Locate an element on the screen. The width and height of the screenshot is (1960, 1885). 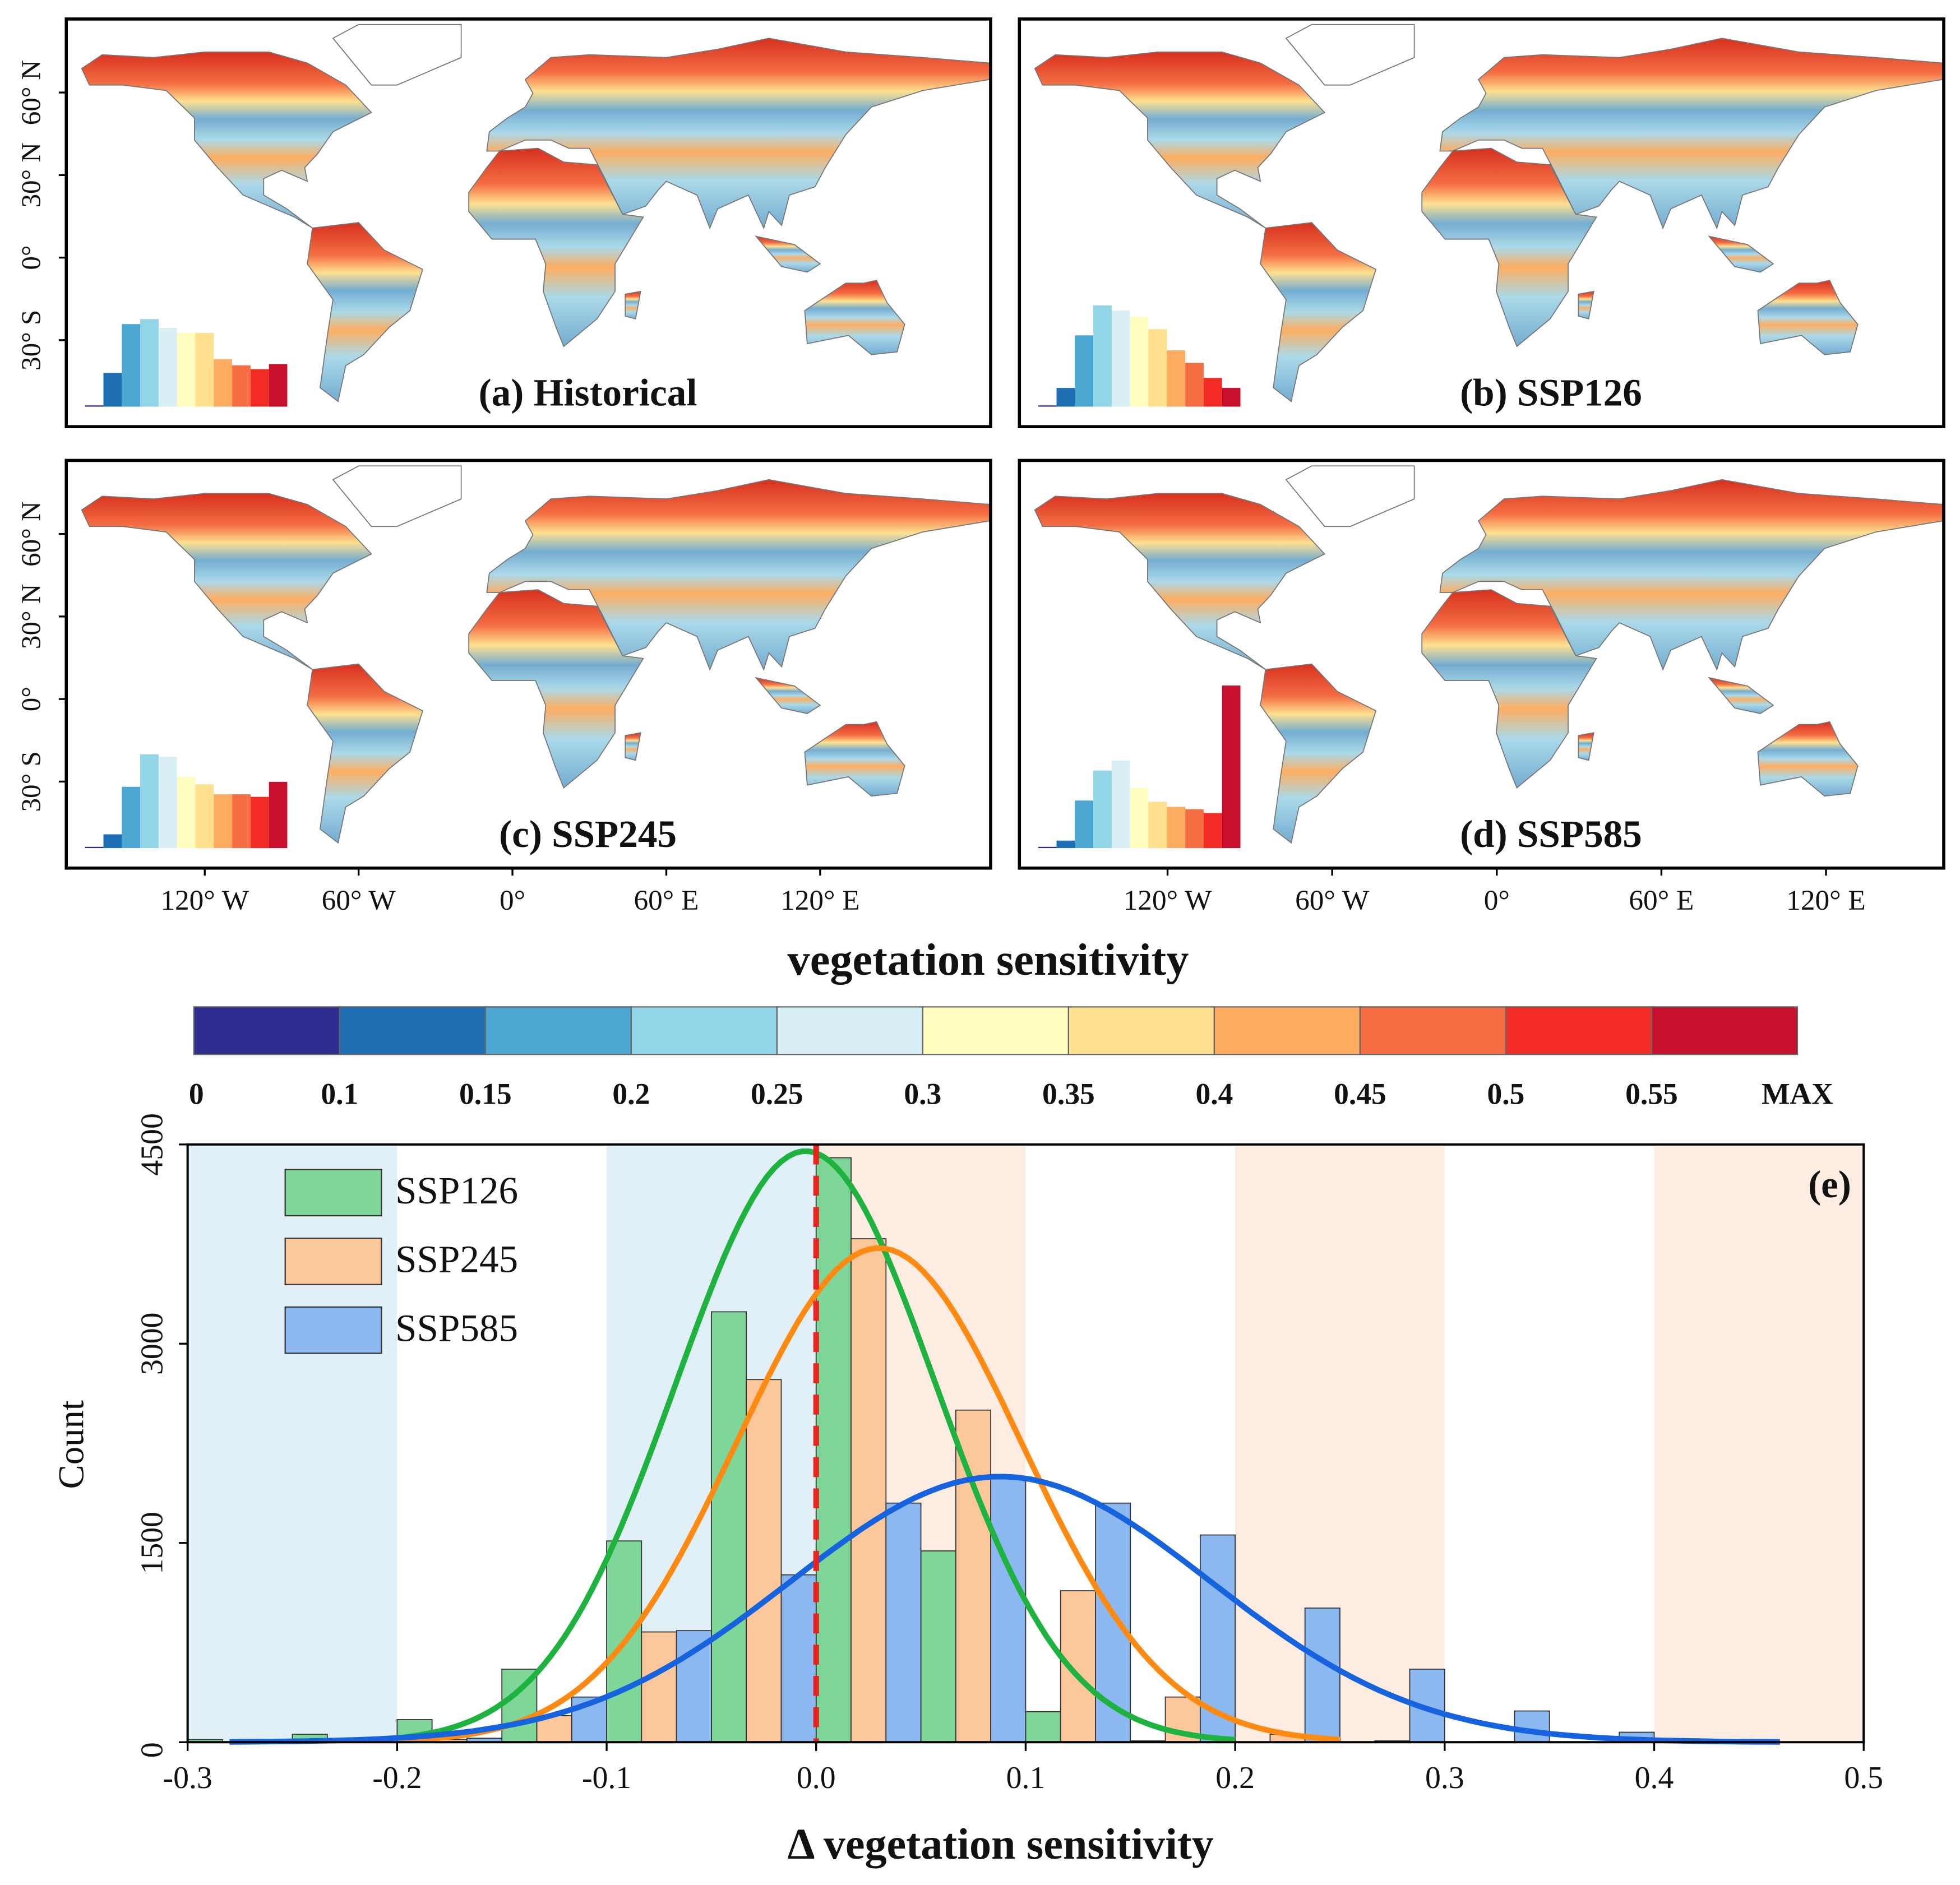
x-tick-label: -0.2 is located at coordinates (397, 1778).